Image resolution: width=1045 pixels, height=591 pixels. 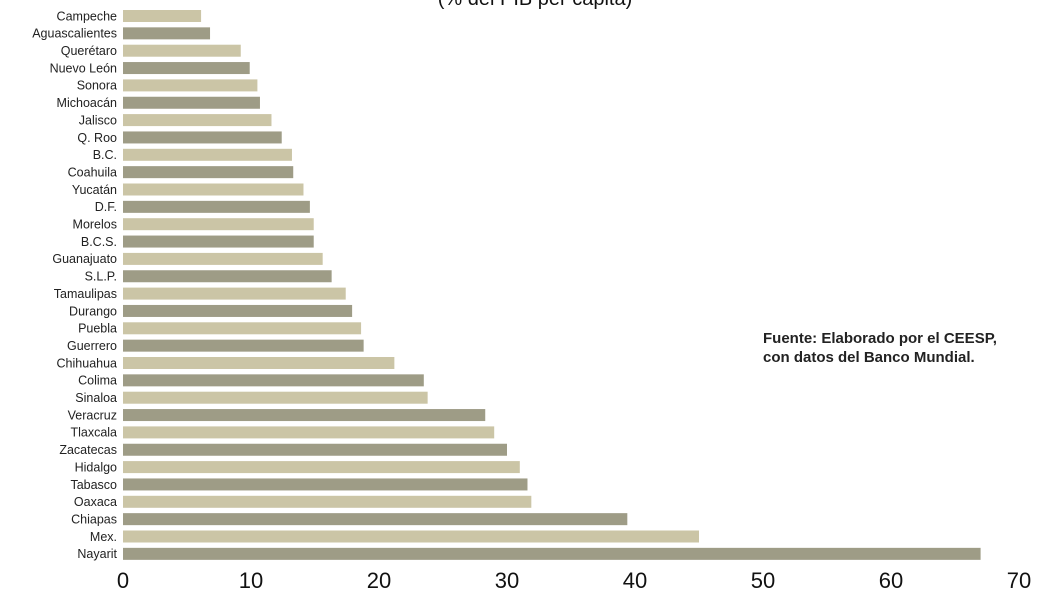 What do you see at coordinates (93, 311) in the screenshot?
I see `category-label: Durango` at bounding box center [93, 311].